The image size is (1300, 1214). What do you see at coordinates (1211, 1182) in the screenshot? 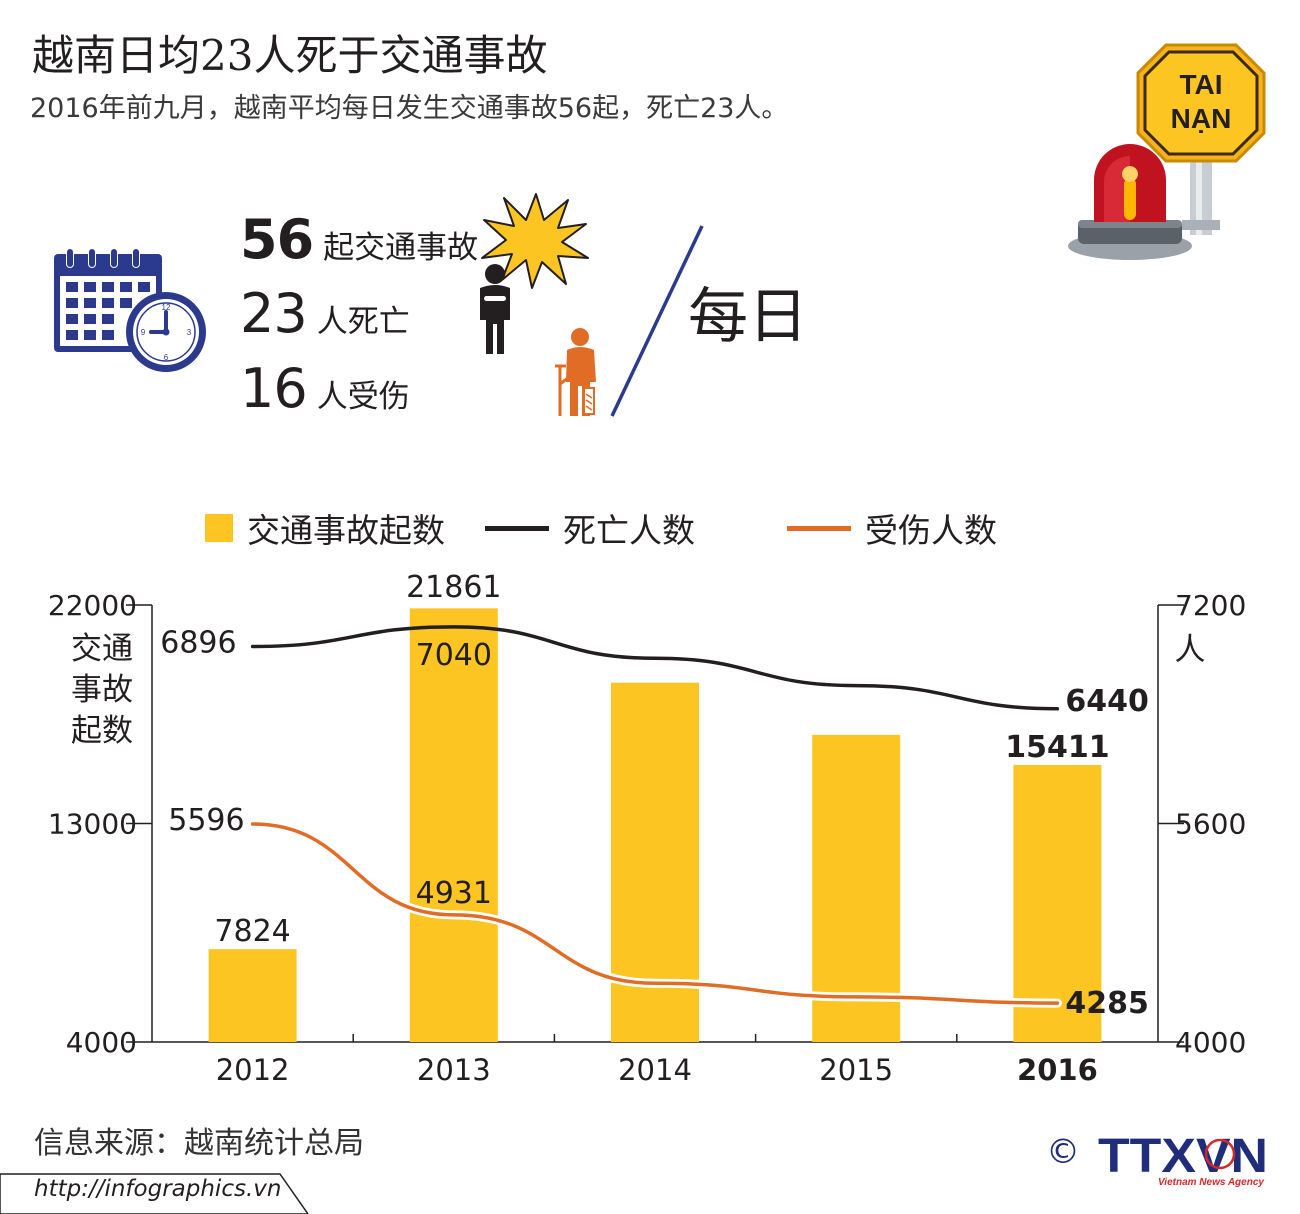
I see `agency-sub: Vietnam News Agency` at bounding box center [1211, 1182].